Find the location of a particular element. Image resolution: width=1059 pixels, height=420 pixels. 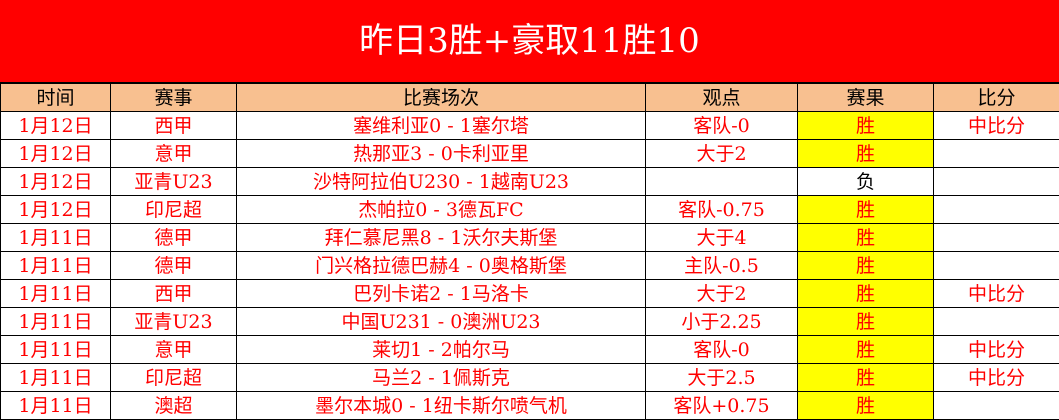

view-cell is located at coordinates (722, 182).